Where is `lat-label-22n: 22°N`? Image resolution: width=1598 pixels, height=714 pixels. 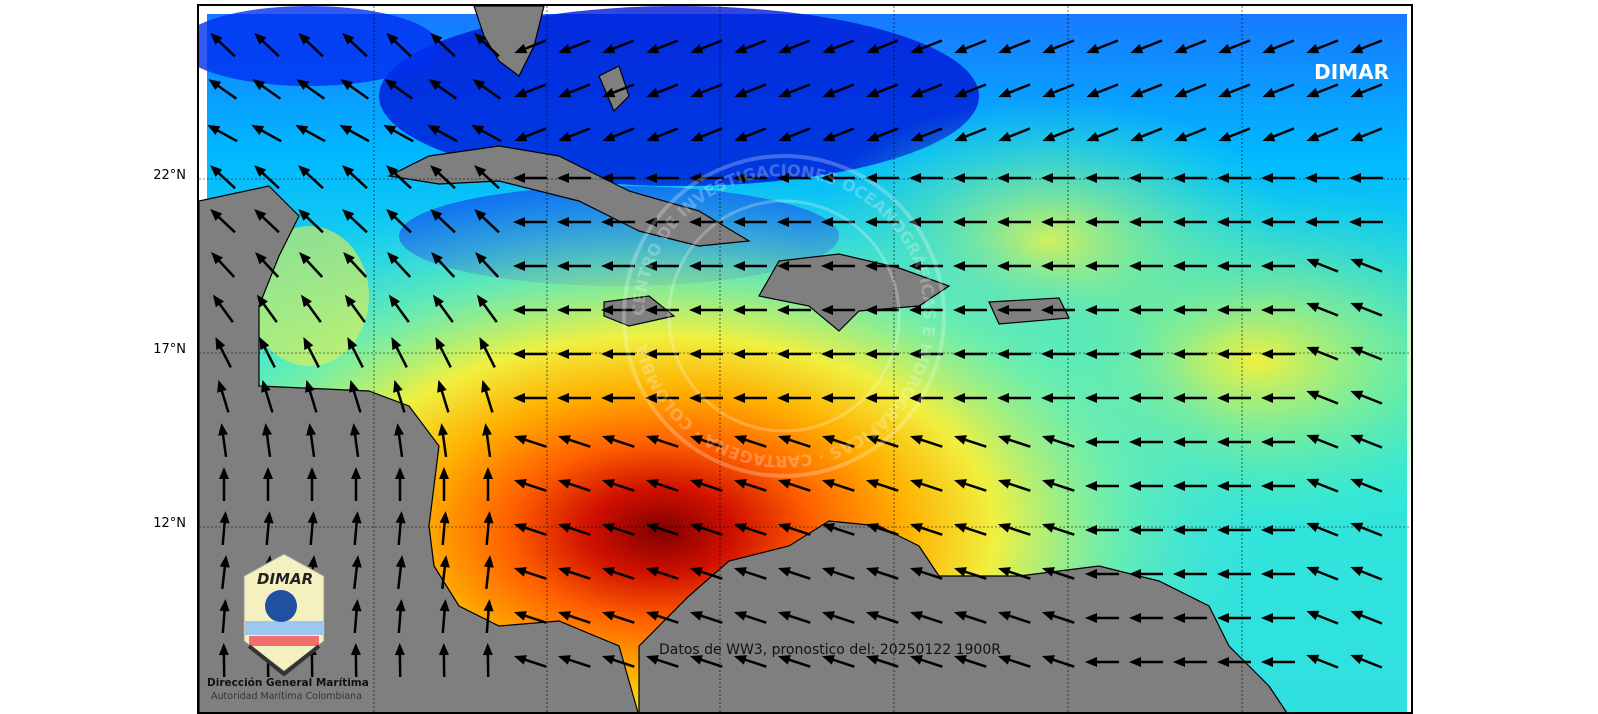
lat-label-22n: 22°N is located at coordinates (169, 175).